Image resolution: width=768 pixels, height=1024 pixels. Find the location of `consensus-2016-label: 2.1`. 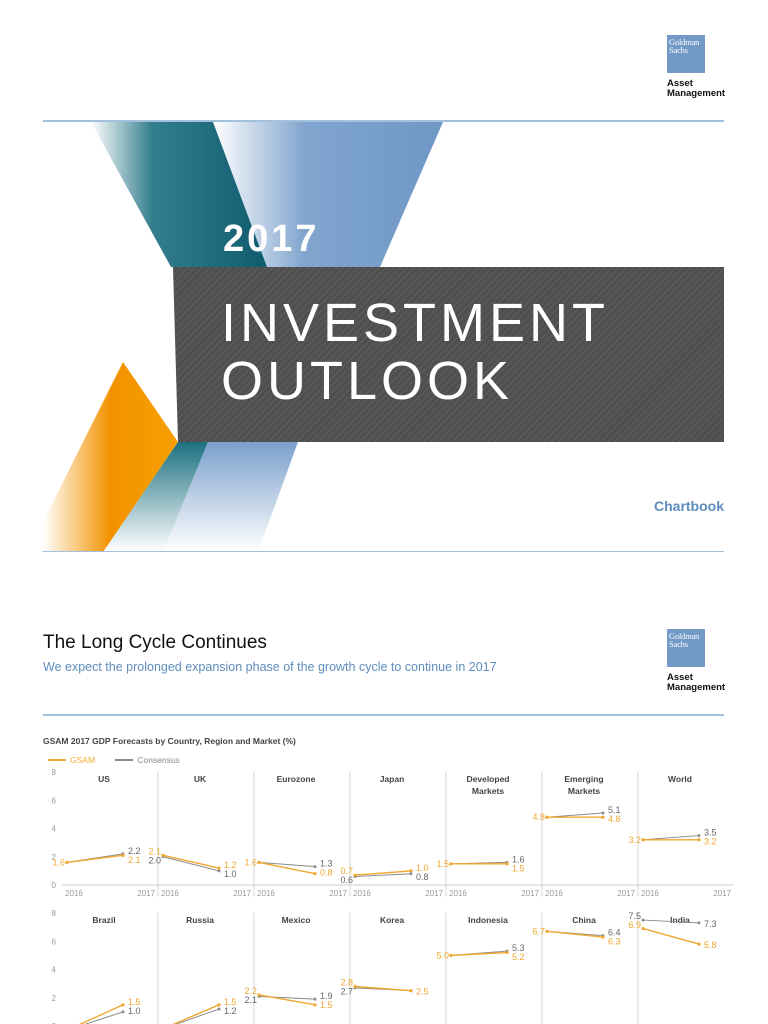

consensus-2016-label: 2.1 is located at coordinates (250, 1000).